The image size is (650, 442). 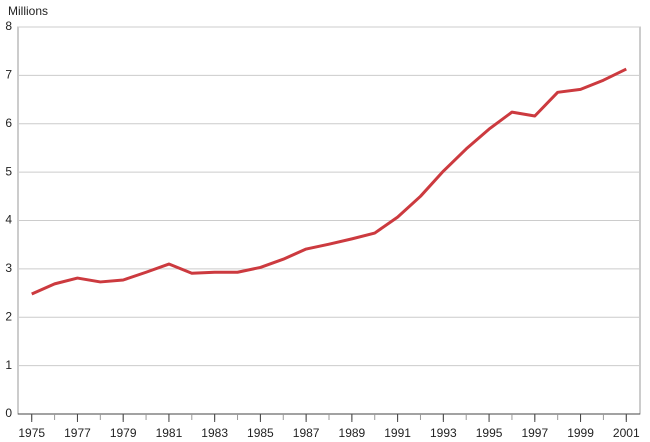 I want to click on y-tick-label: 1, so click(x=8, y=365).